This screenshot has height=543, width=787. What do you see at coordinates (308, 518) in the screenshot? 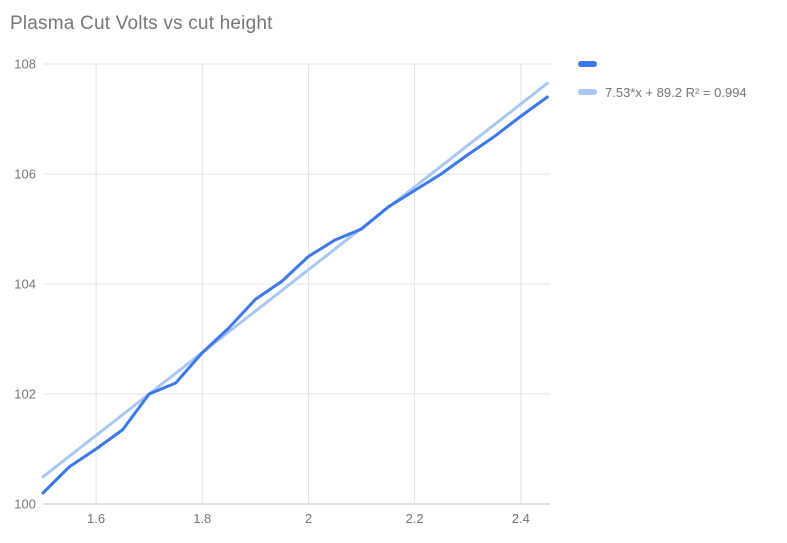
I see `x-axis-tick-label: 2` at bounding box center [308, 518].